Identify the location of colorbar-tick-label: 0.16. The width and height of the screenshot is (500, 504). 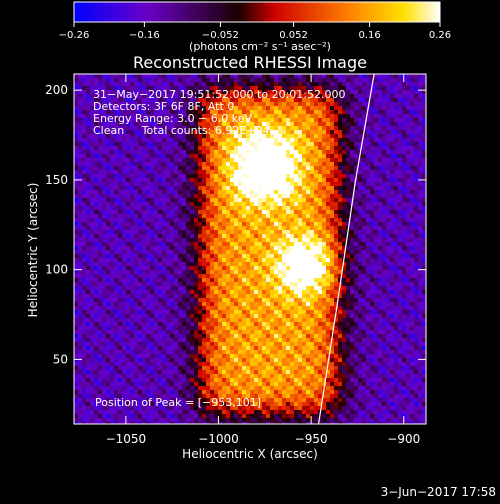
(369, 35).